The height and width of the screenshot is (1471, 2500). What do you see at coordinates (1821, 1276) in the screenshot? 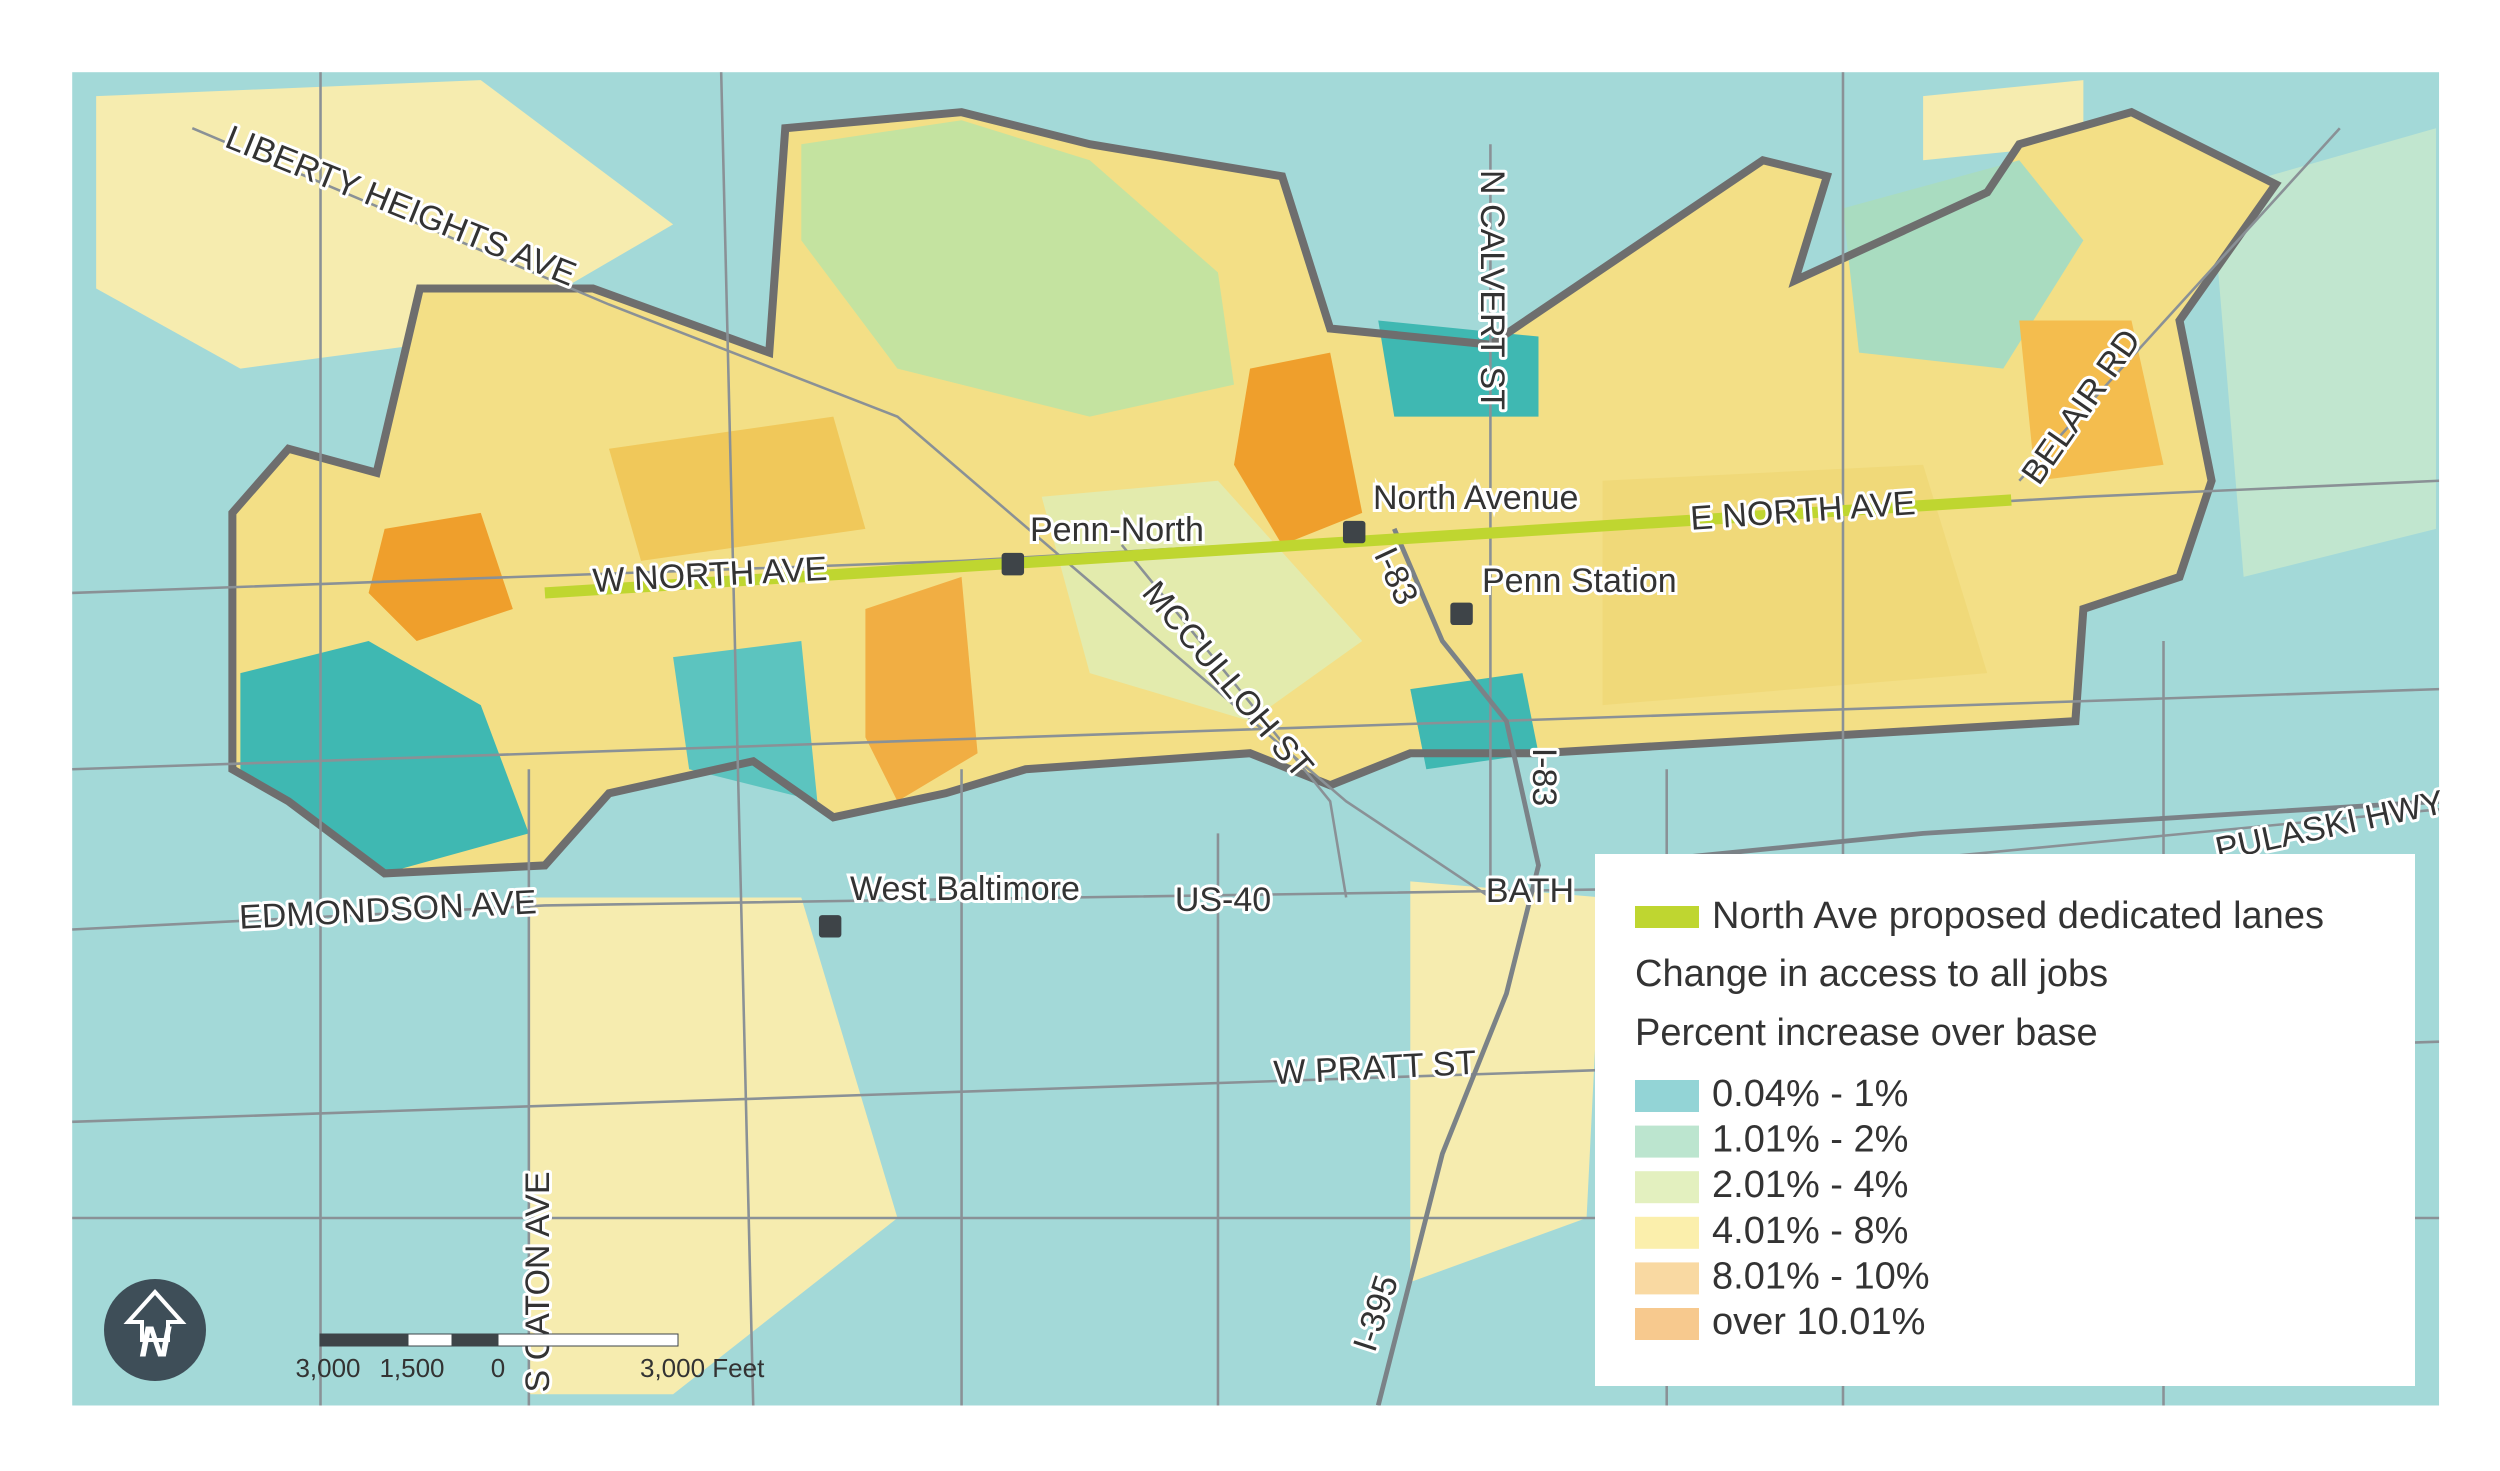
I see `legend-class-label: 8.01% - 10%` at bounding box center [1821, 1276].